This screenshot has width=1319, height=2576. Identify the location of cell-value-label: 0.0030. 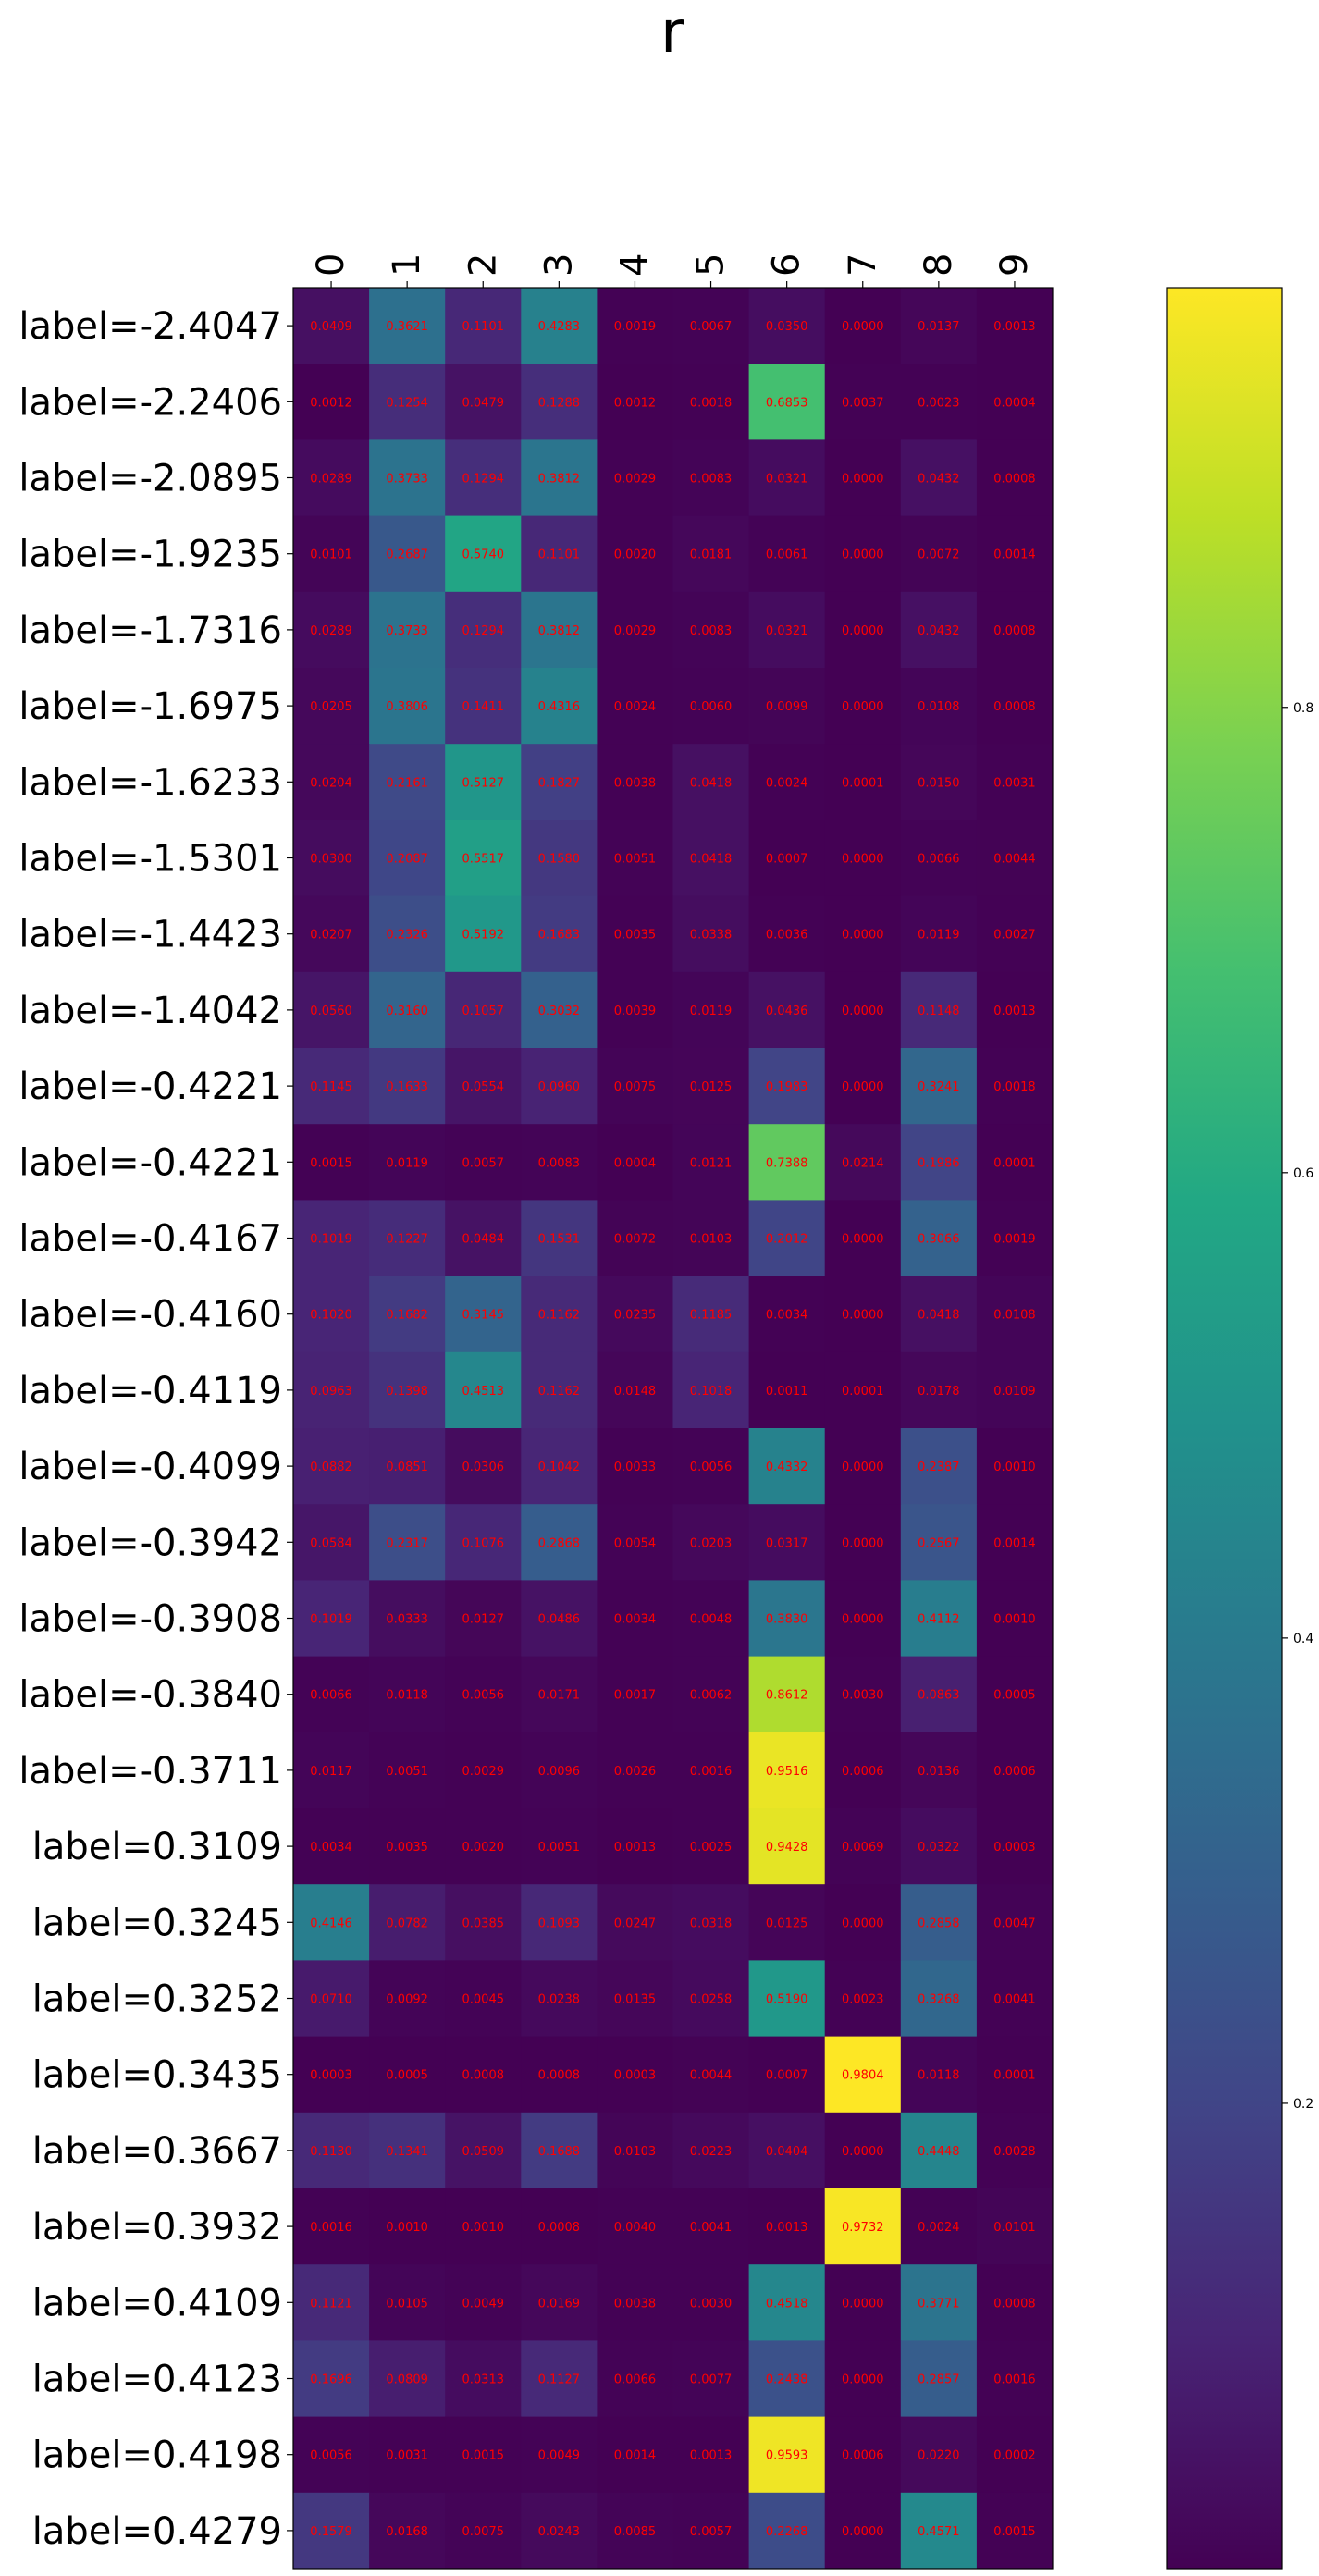
(711, 2304).